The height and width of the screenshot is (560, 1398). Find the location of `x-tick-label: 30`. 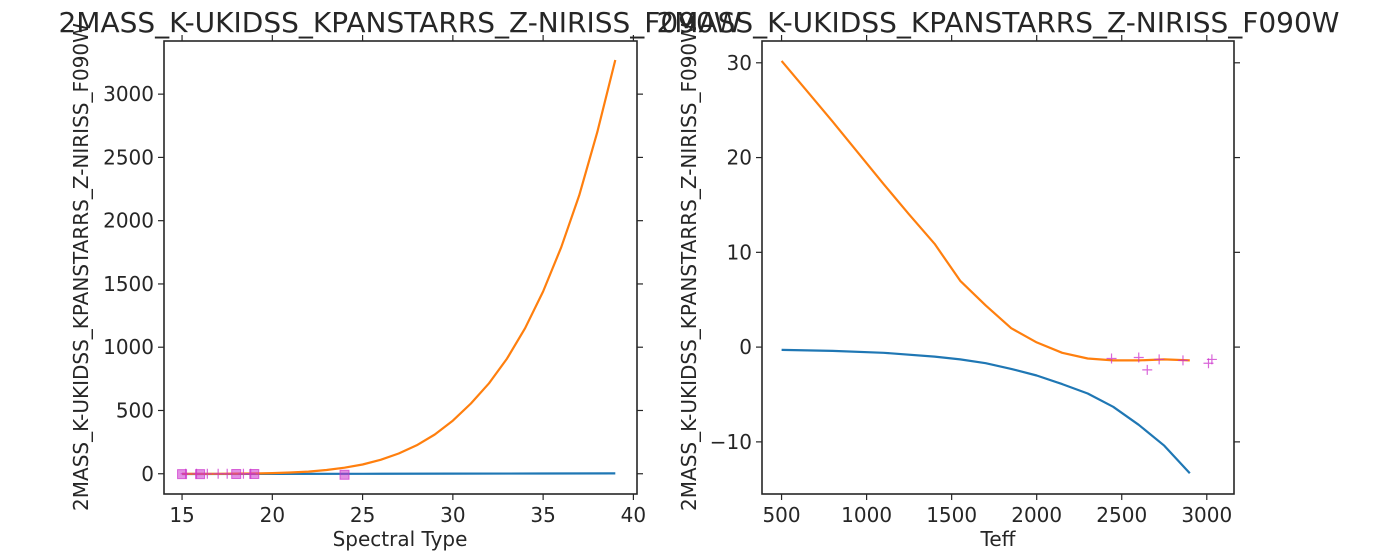

x-tick-label: 30 is located at coordinates (452, 515).